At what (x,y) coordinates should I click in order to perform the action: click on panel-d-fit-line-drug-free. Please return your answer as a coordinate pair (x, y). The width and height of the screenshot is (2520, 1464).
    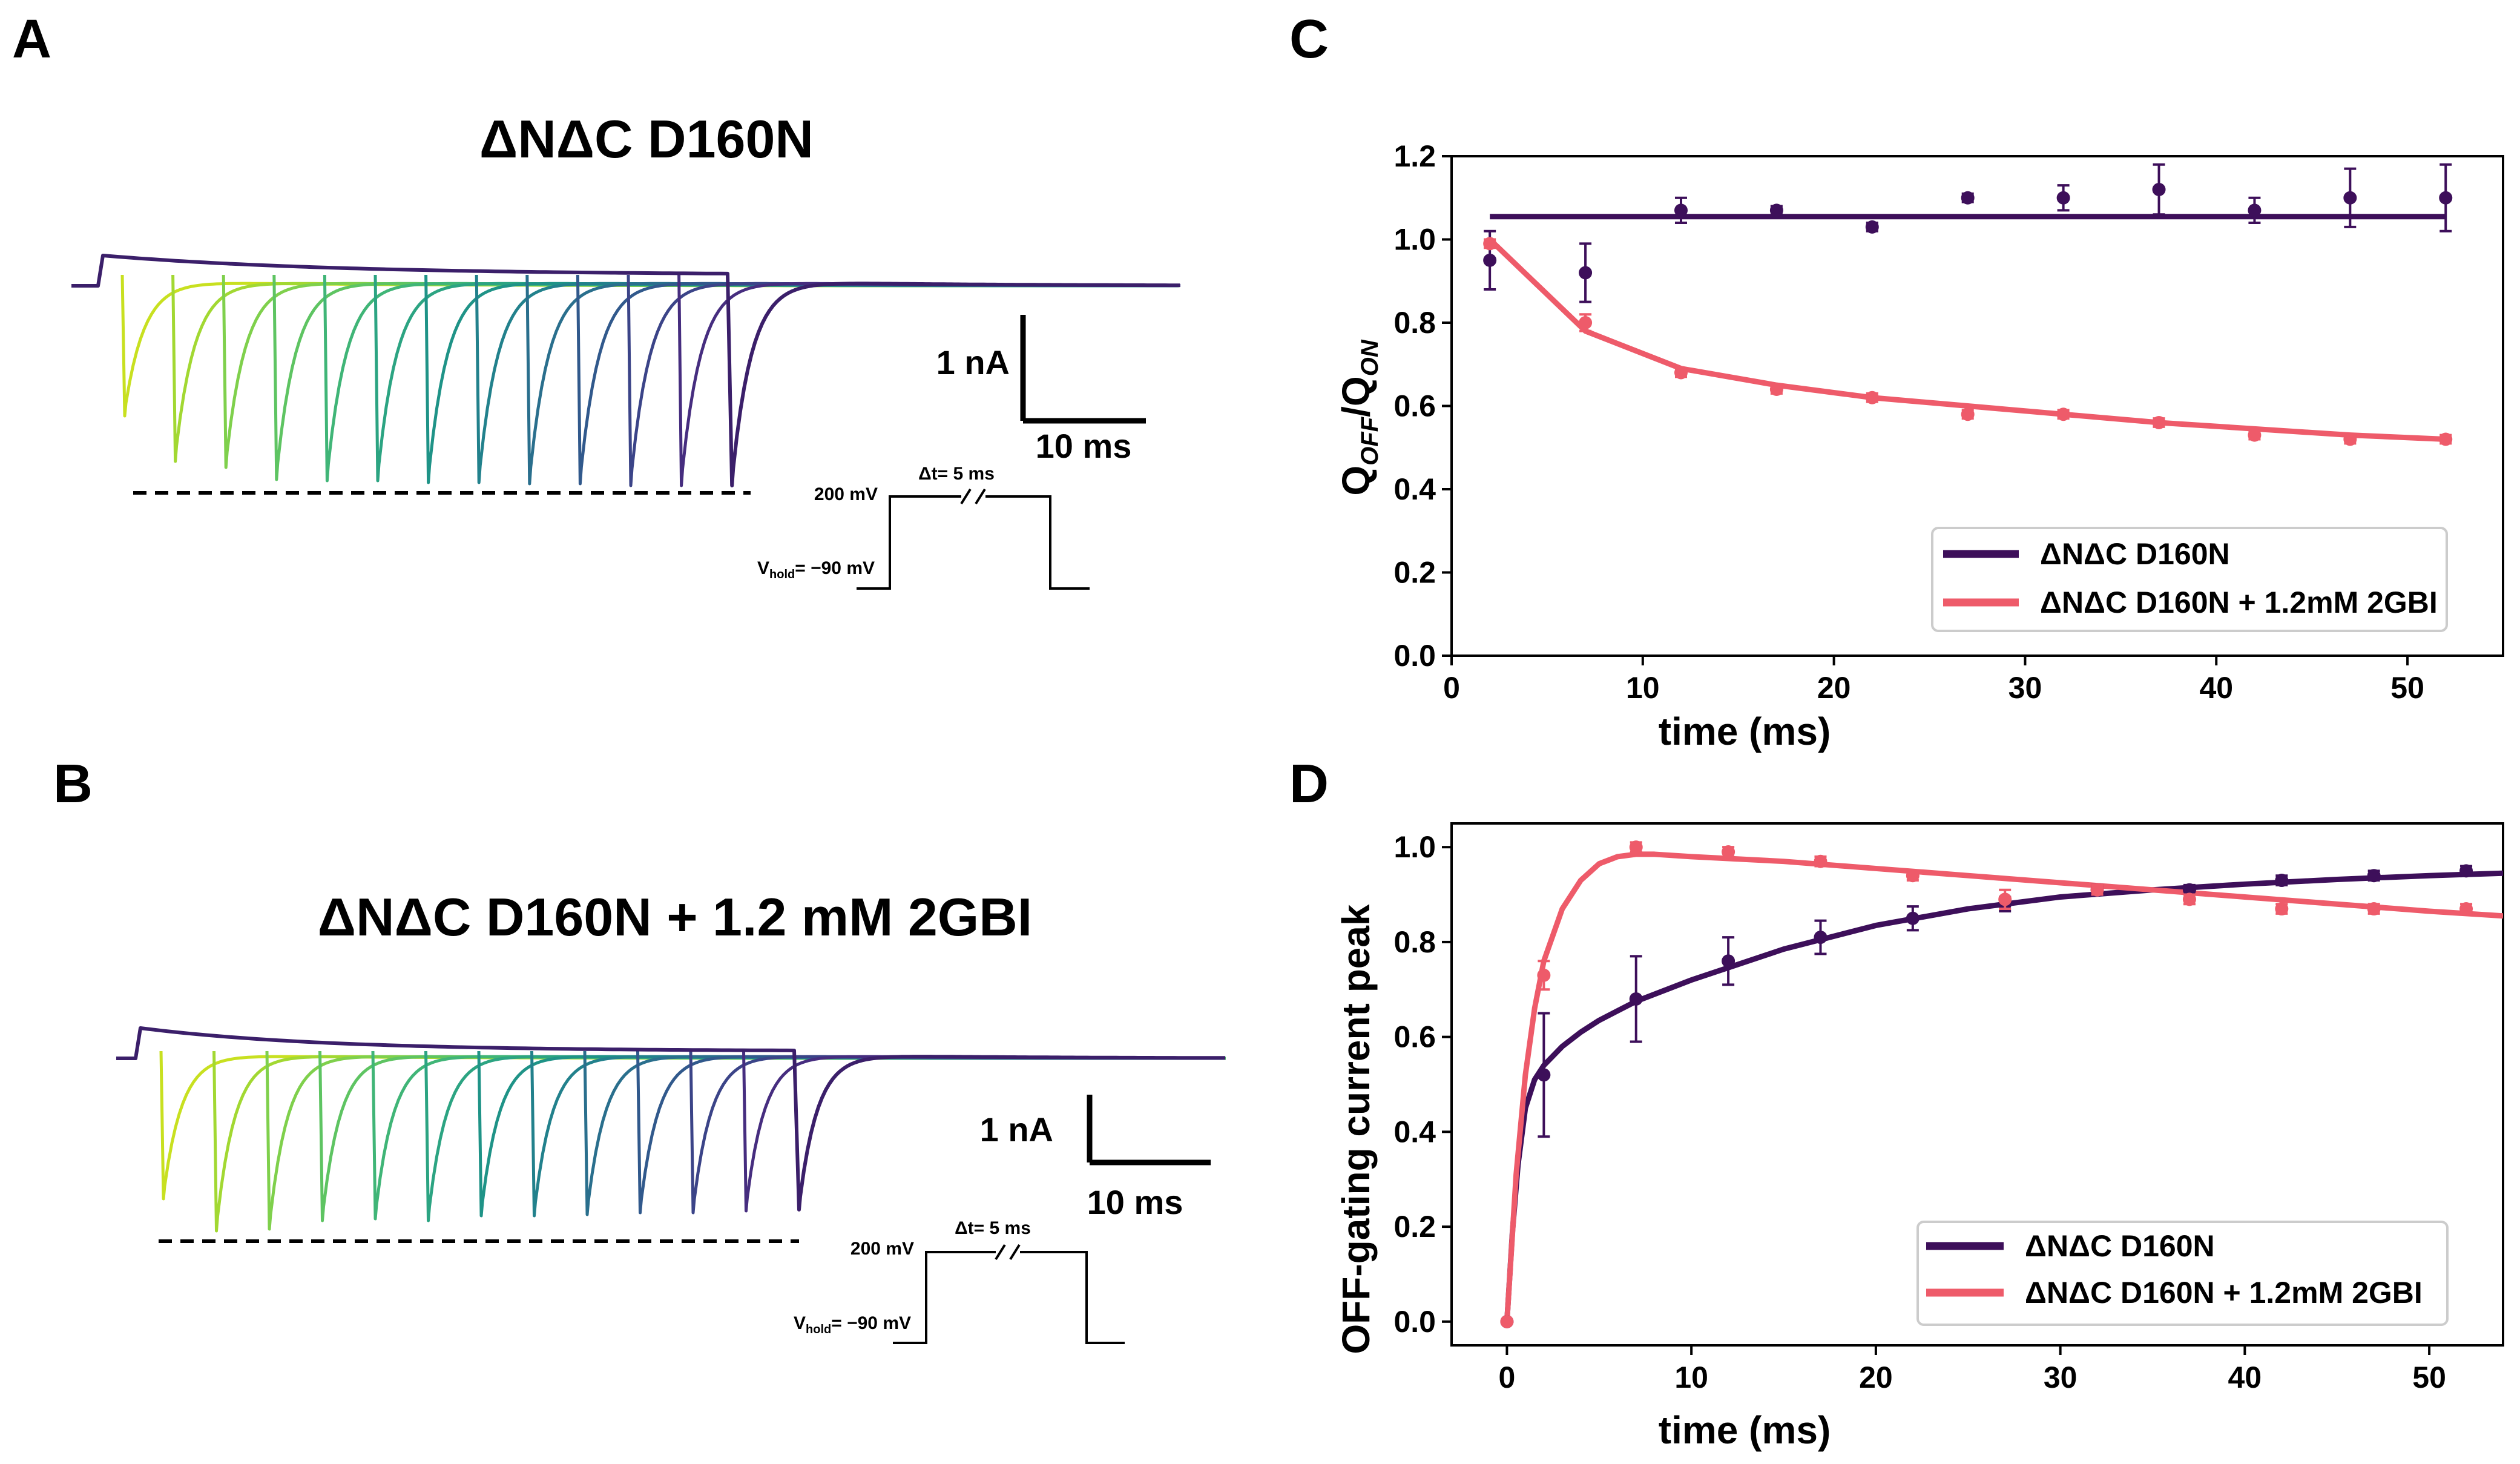
    Looking at the image, I should click on (2003, 1096).